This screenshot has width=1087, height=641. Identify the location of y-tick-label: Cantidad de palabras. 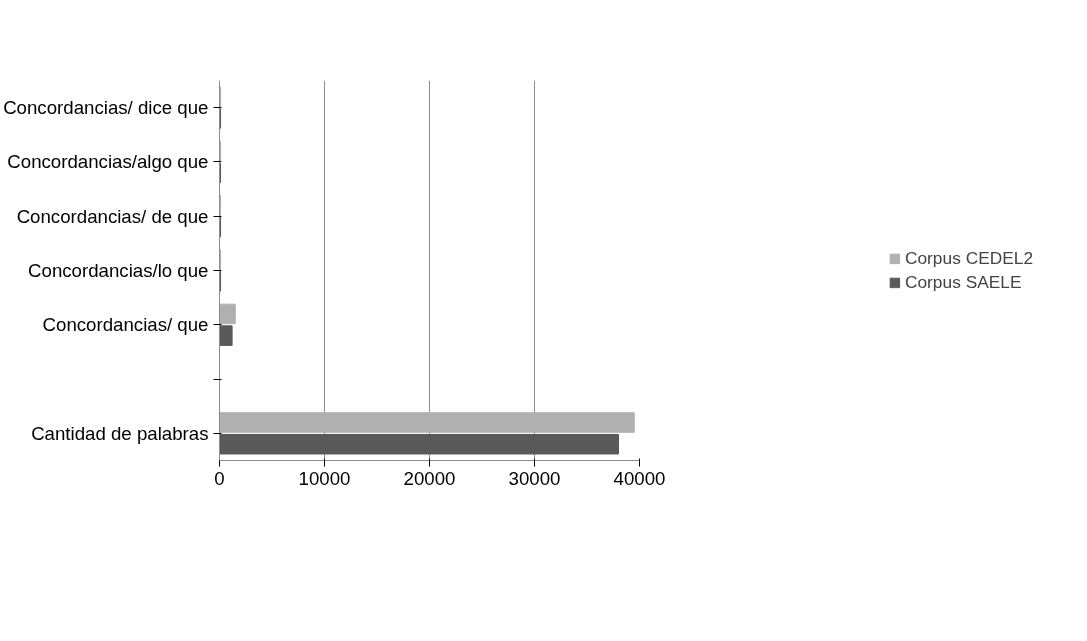
(120, 433).